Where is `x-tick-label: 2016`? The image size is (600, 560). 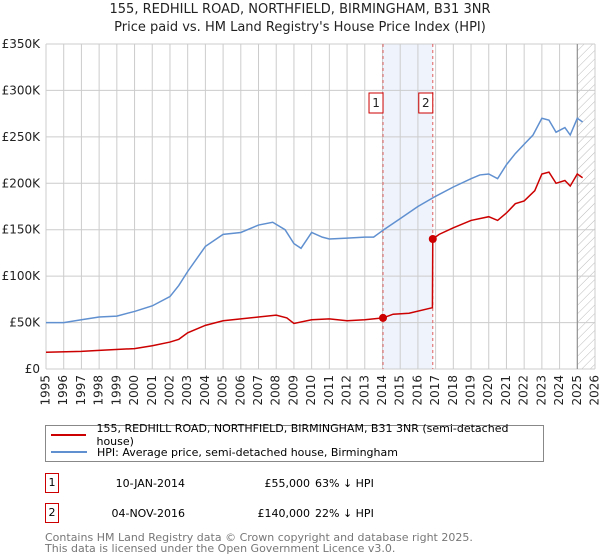
x-tick-label: 2016 is located at coordinates (417, 390).